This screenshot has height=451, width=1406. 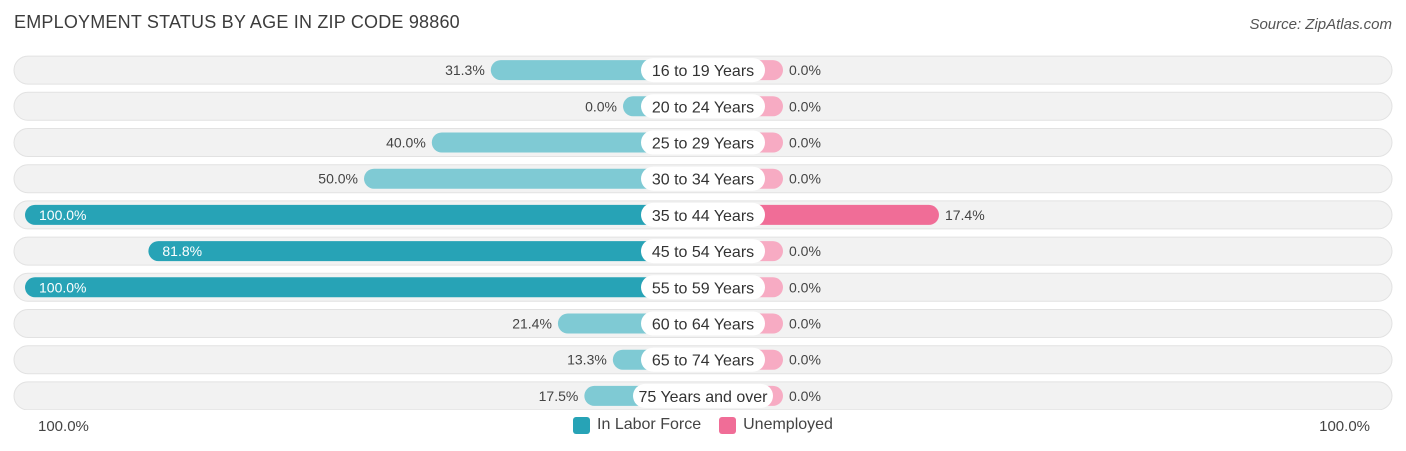 I want to click on category-label: 55 to 59 Years, so click(x=703, y=288).